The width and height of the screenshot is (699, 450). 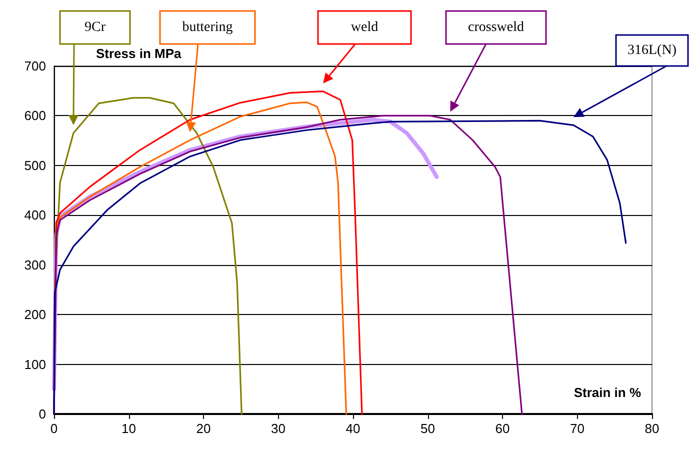 What do you see at coordinates (35, 364) in the screenshot?
I see `y-tick-label: 100` at bounding box center [35, 364].